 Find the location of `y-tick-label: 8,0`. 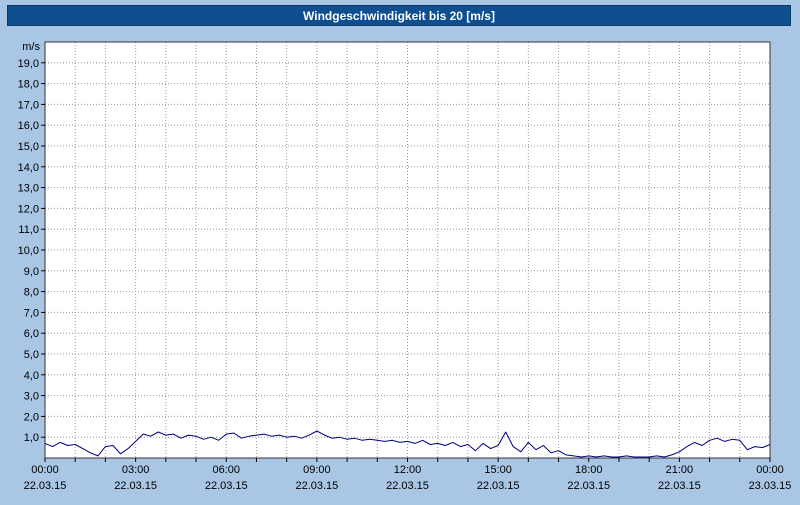

y-tick-label: 8,0 is located at coordinates (31, 293).